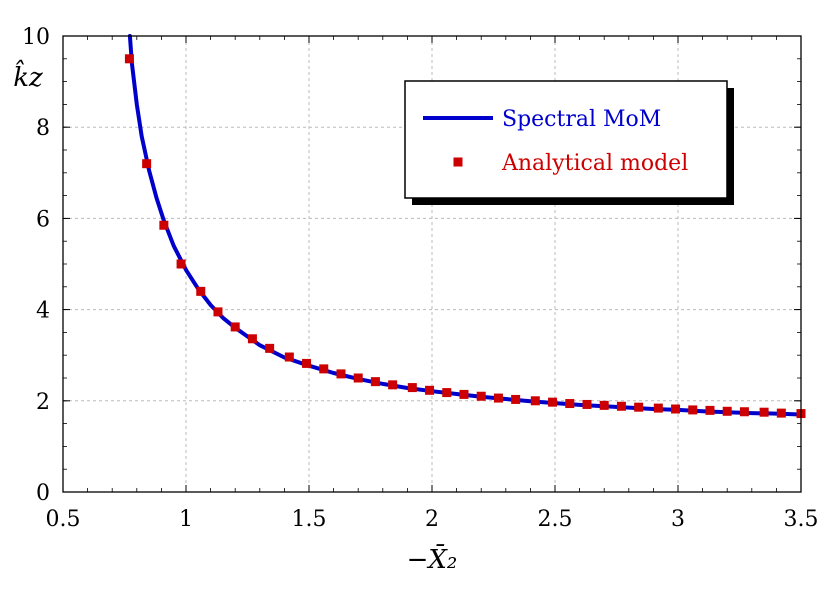 The image size is (830, 601). What do you see at coordinates (432, 559) in the screenshot?
I see `x-axis-label: −X̄₂` at bounding box center [432, 559].